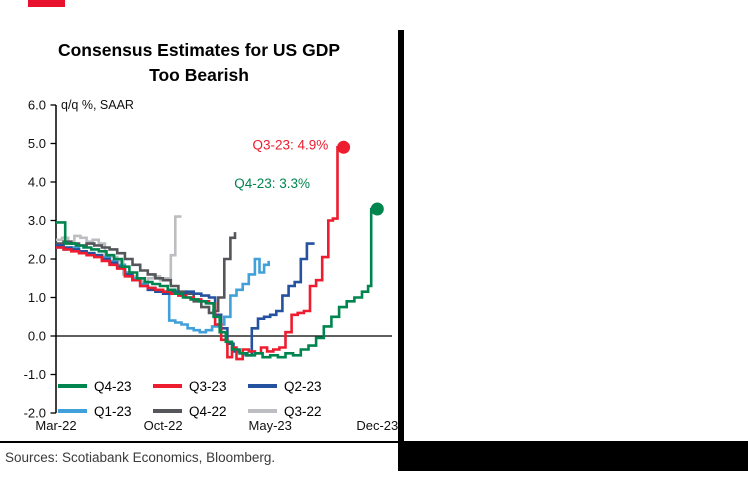  I want to click on x-tick-label: May-23, so click(270, 425).